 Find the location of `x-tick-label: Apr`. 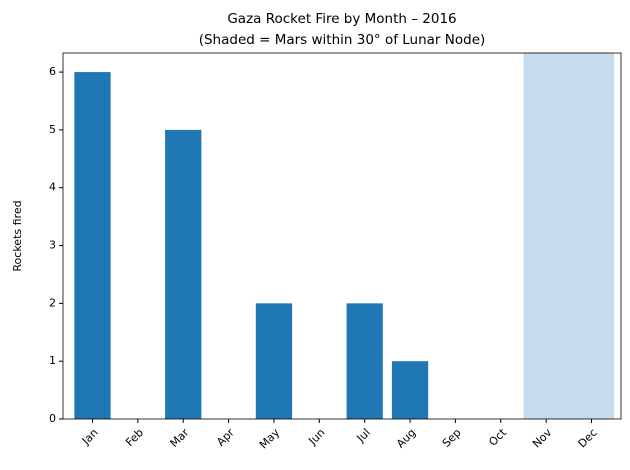

x-tick-label: Apr is located at coordinates (225, 437).